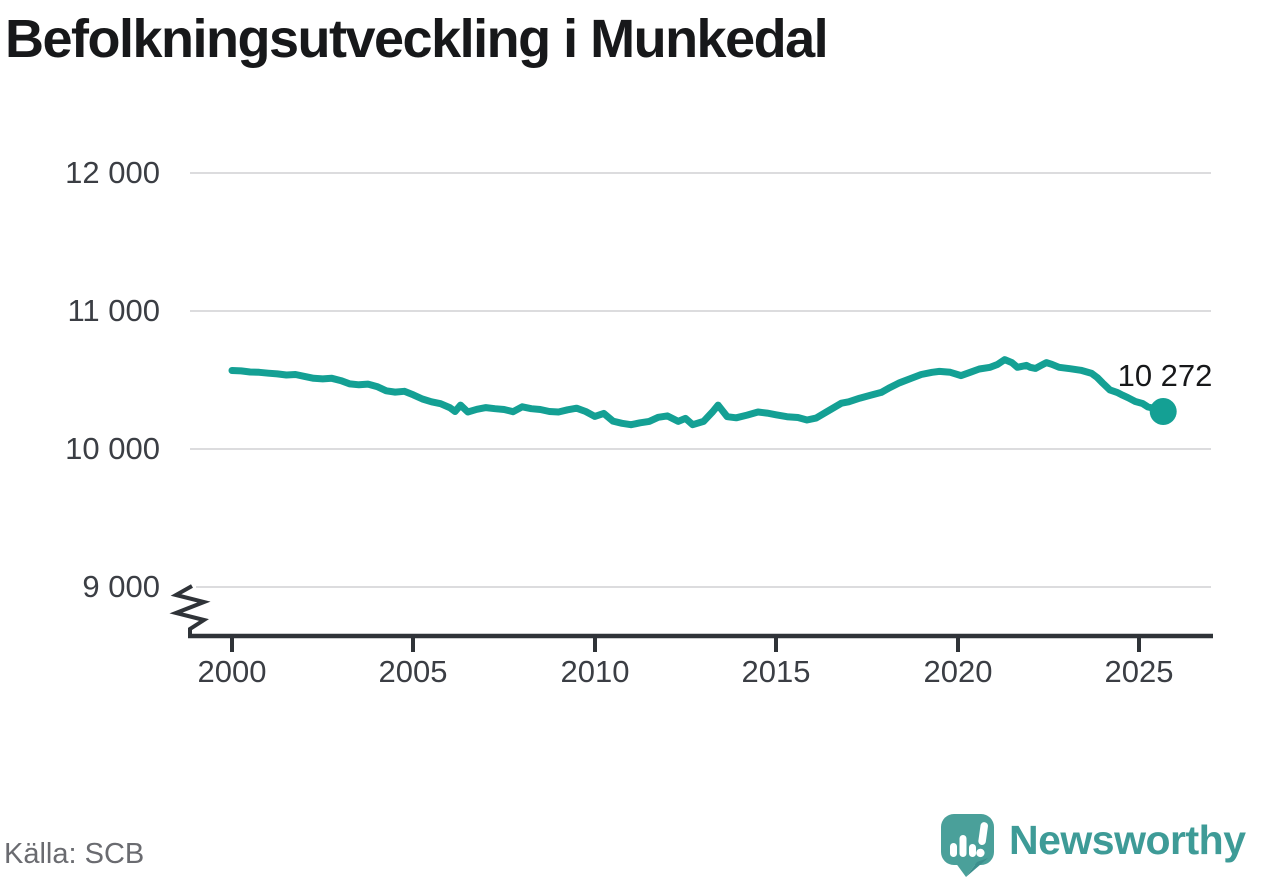 The height and width of the screenshot is (879, 1262). Describe the element at coordinates (112, 448) in the screenshot. I see `y-axis-label: 10 000` at that location.